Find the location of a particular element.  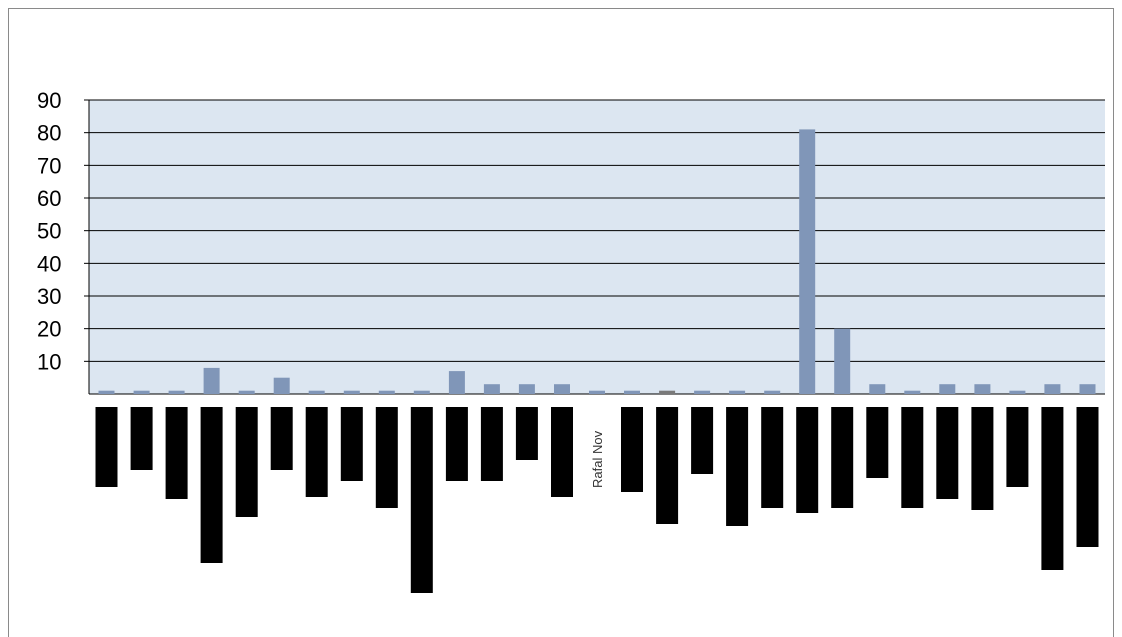

y-tick-label-90: 90 is located at coordinates (49, 100).